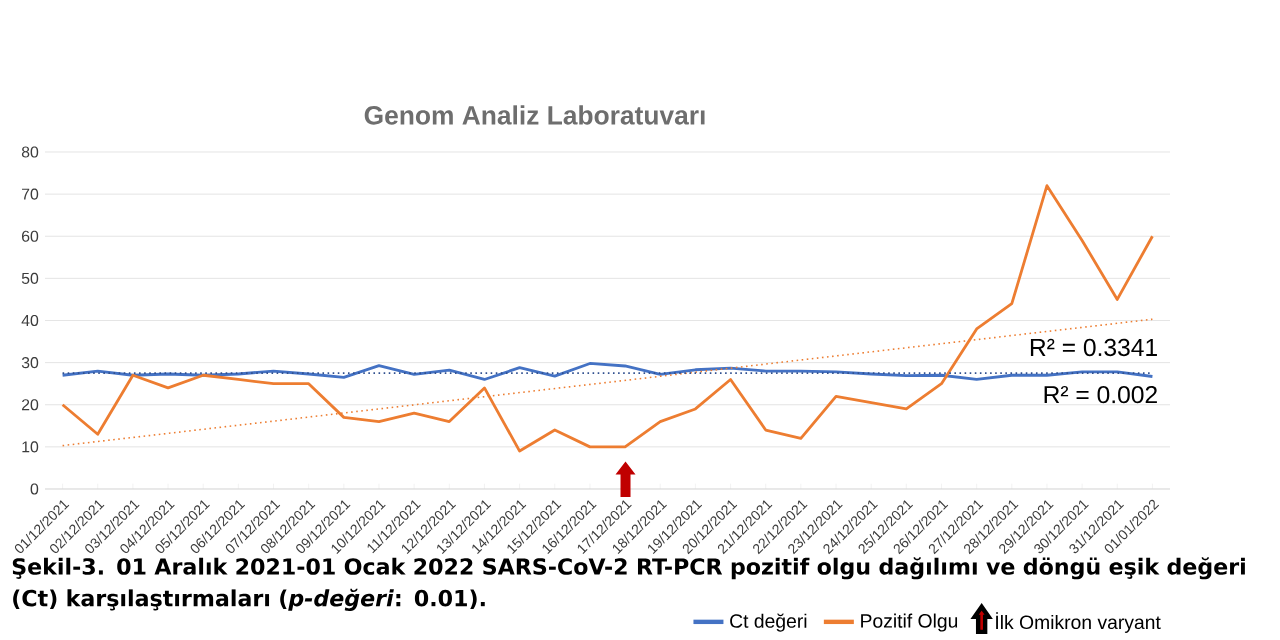 This screenshot has height=640, width=1280. I want to click on y-tick-label: 80, so click(30, 152).